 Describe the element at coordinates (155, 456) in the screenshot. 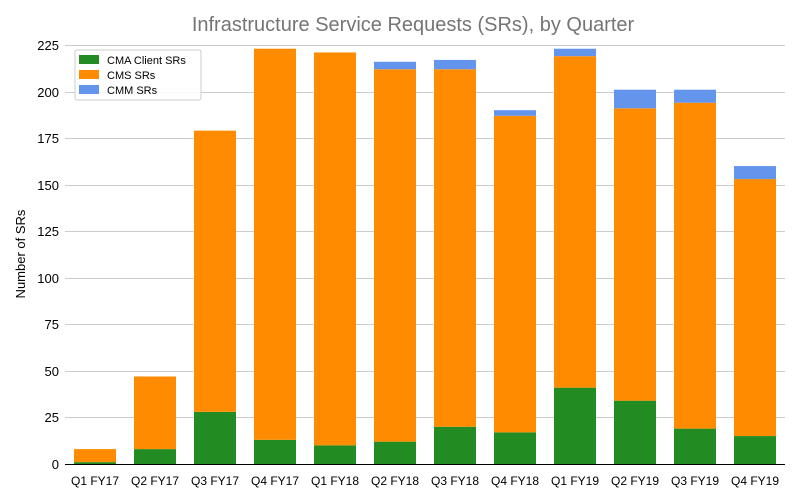

I see `bar-cma-client-srs-q2-fy17` at that location.